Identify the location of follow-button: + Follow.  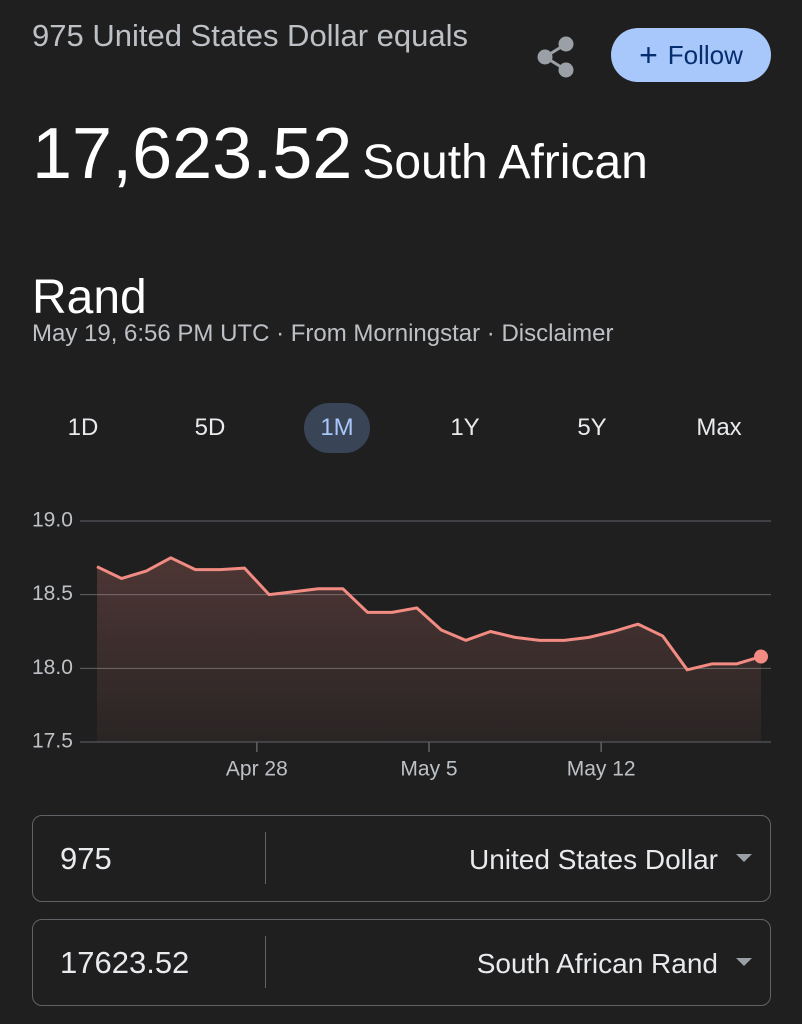
(691, 55).